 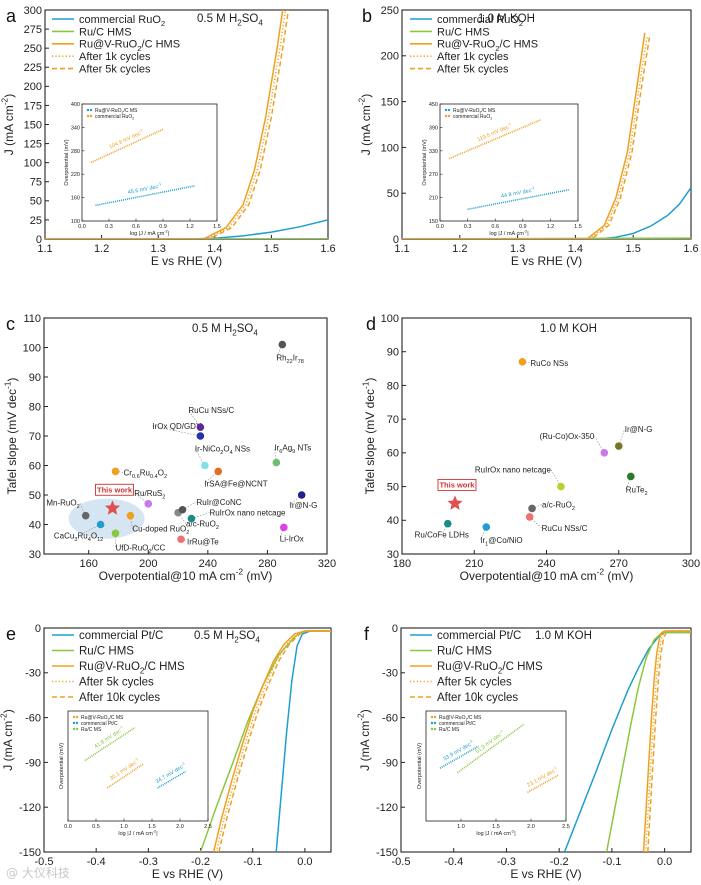 I want to click on point-label: Cr0.6Ru0.4O2, so click(x=145, y=473).